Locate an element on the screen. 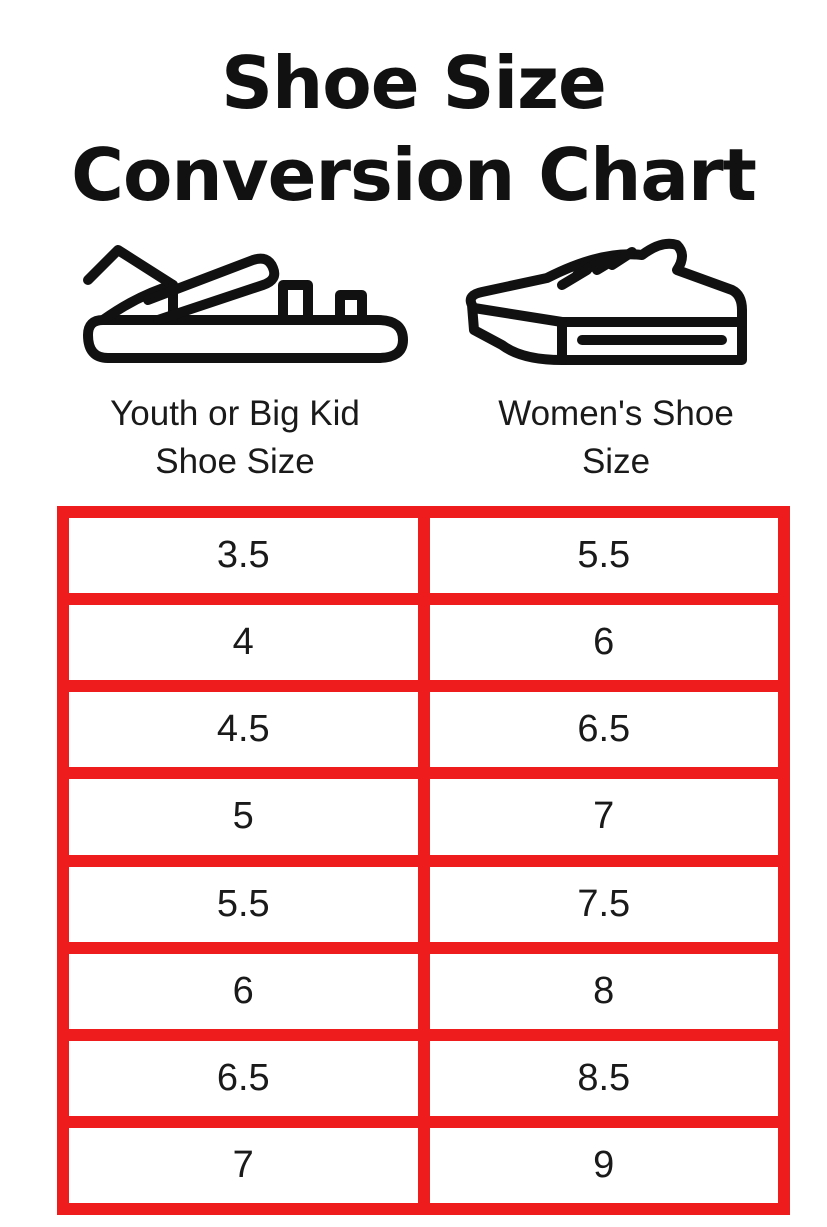  sandal-icon is located at coordinates (245, 304).